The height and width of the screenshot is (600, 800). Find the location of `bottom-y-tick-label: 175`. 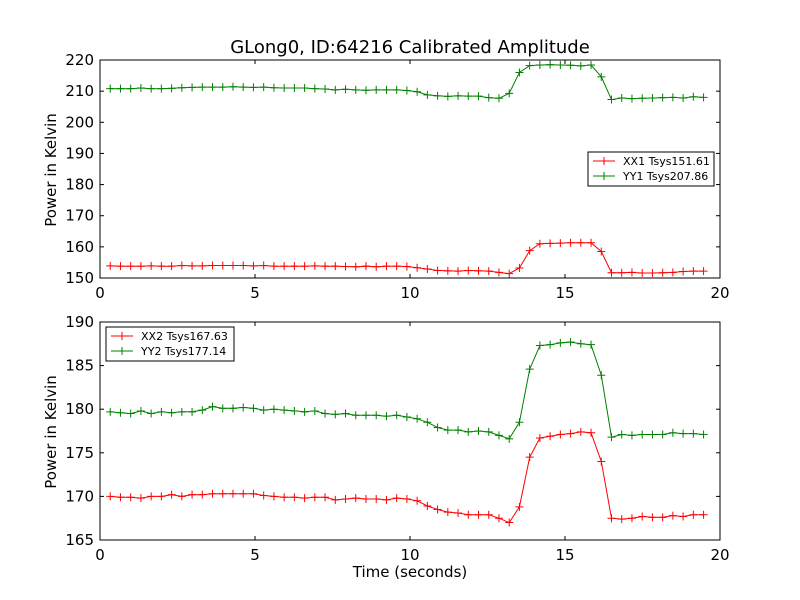

bottom-y-tick-label: 175 is located at coordinates (79, 453).